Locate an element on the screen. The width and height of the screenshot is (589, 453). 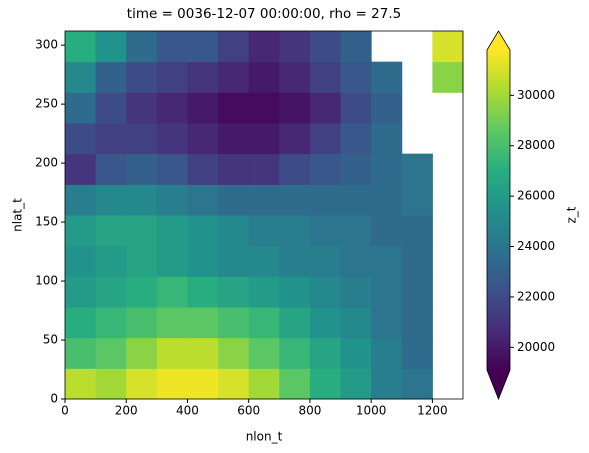
x-tick-label: 0 is located at coordinates (65, 411).